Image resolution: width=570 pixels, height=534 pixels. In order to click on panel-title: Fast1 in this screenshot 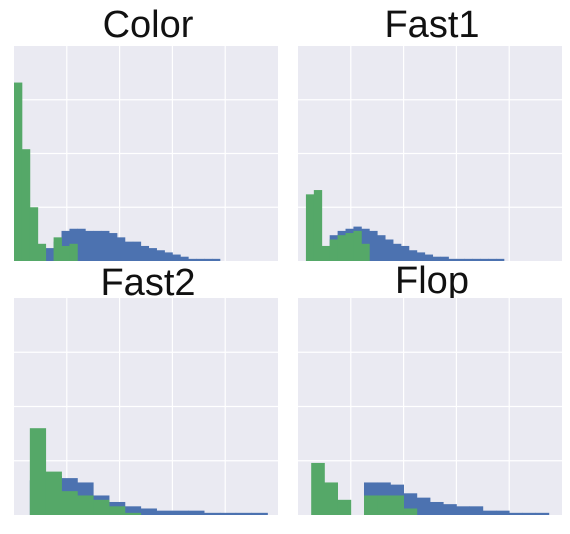, I will do `click(432, 25)`.